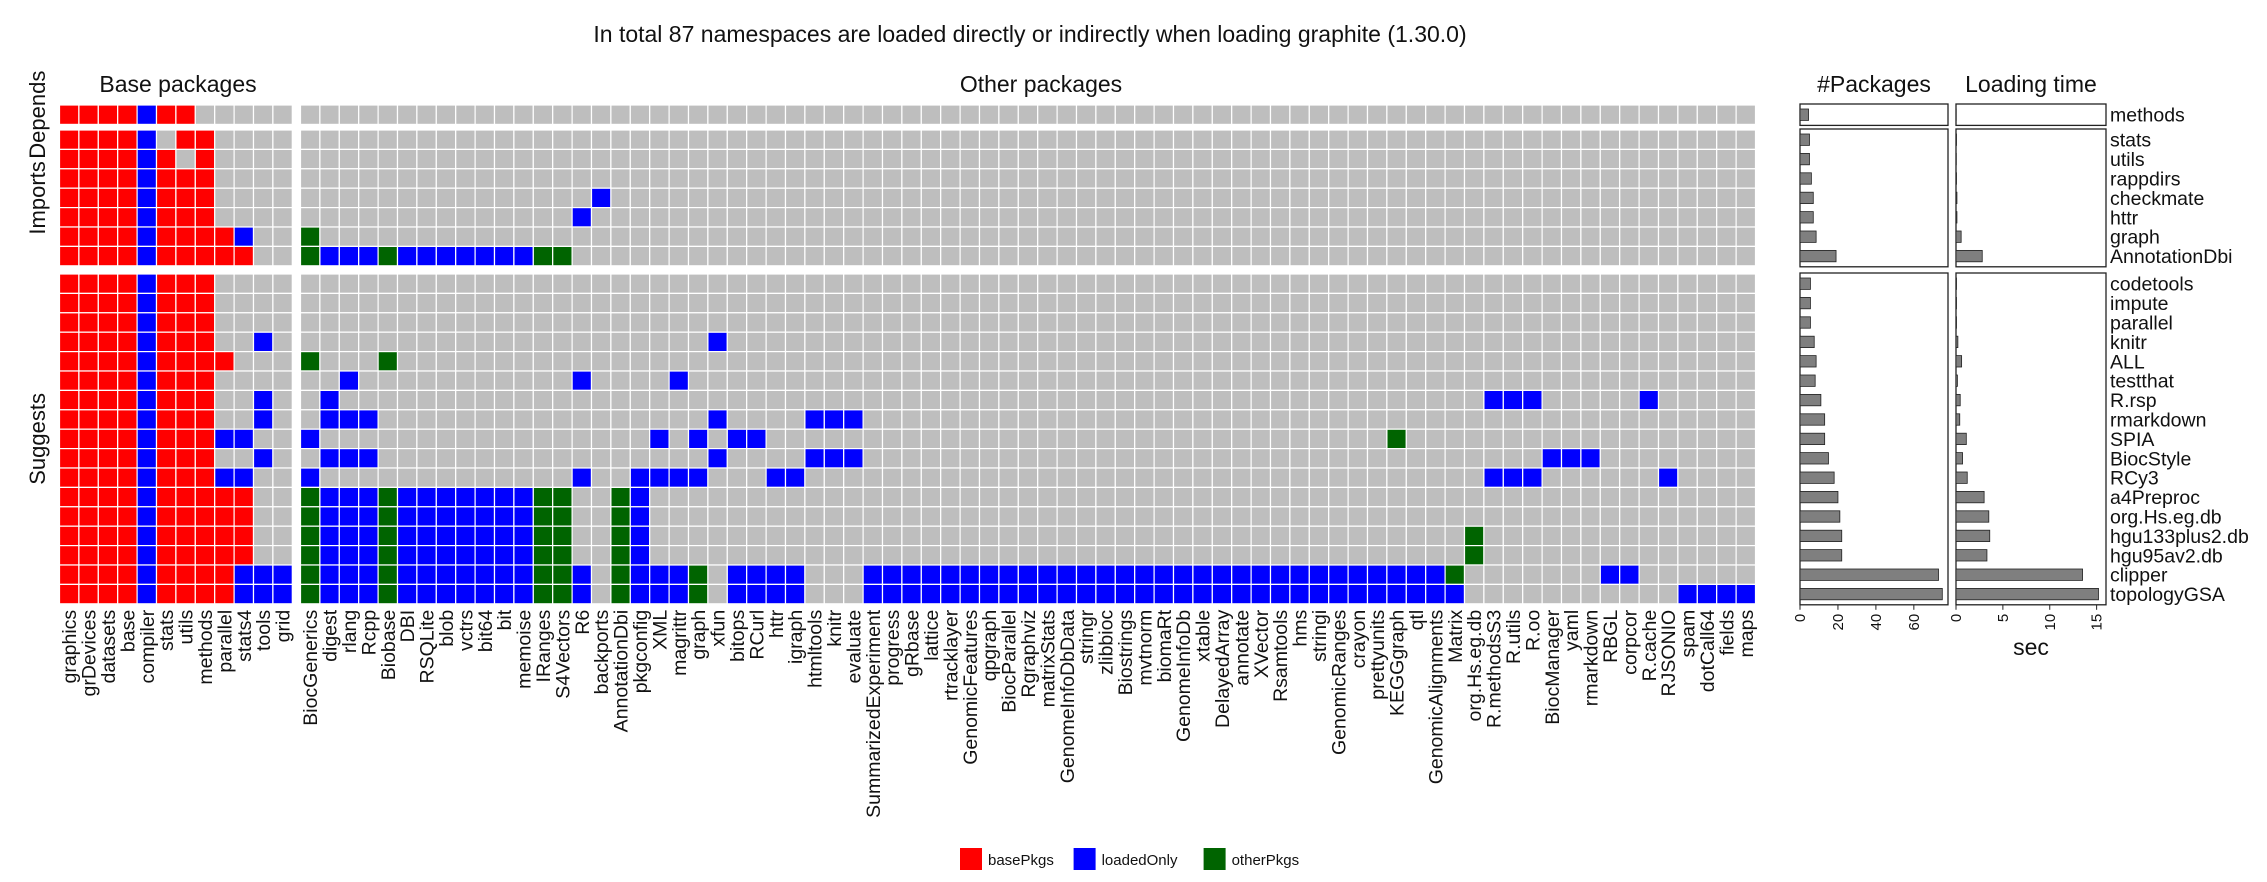  Describe the element at coordinates (873, 114) in the screenshot. I see `cell-methods-summarizedexperiment` at that location.